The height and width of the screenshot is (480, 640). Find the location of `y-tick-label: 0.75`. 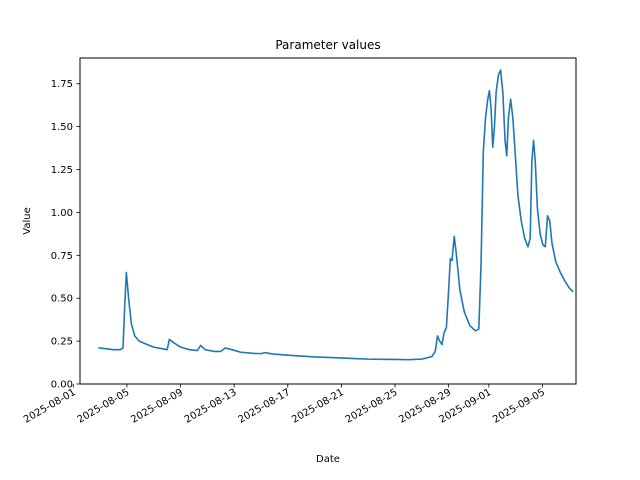

y-tick-label: 0.75 is located at coordinates (62, 256).